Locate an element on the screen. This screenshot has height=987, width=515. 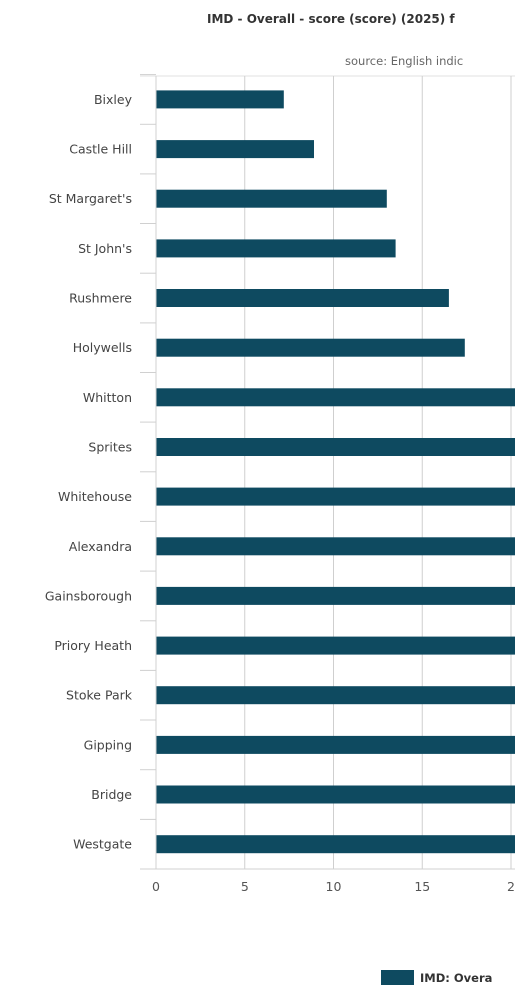
category-label-3: St John's is located at coordinates (105, 248).